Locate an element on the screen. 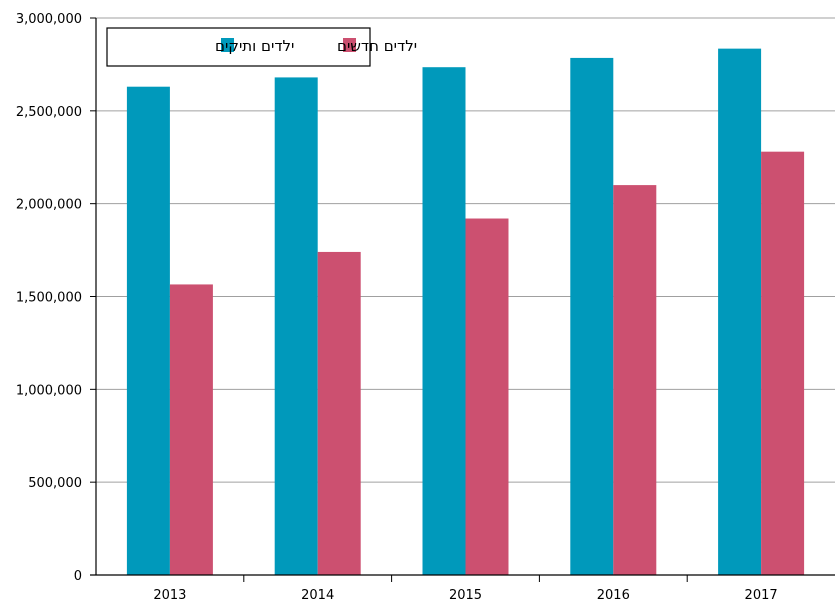 This screenshot has height=600, width=835. y-tick-label: 2,000,000 is located at coordinates (49, 205).